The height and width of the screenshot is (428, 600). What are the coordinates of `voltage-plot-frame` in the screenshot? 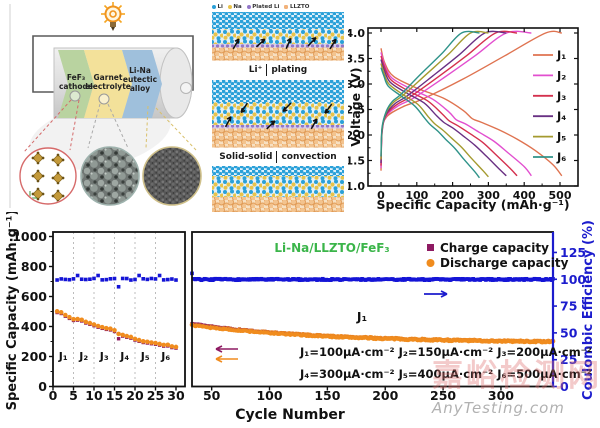 It's located at (473, 107).